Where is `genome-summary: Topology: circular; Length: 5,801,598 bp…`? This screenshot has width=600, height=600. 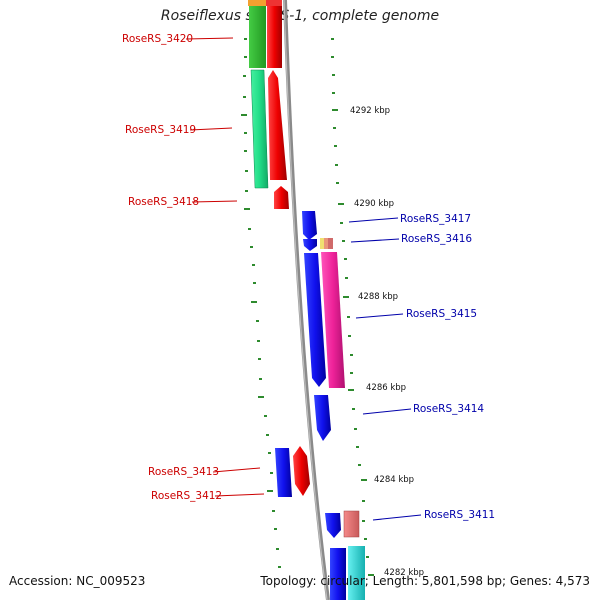 genome-summary: Topology: circular; Length: 5,801,598 bp… is located at coordinates (425, 581).